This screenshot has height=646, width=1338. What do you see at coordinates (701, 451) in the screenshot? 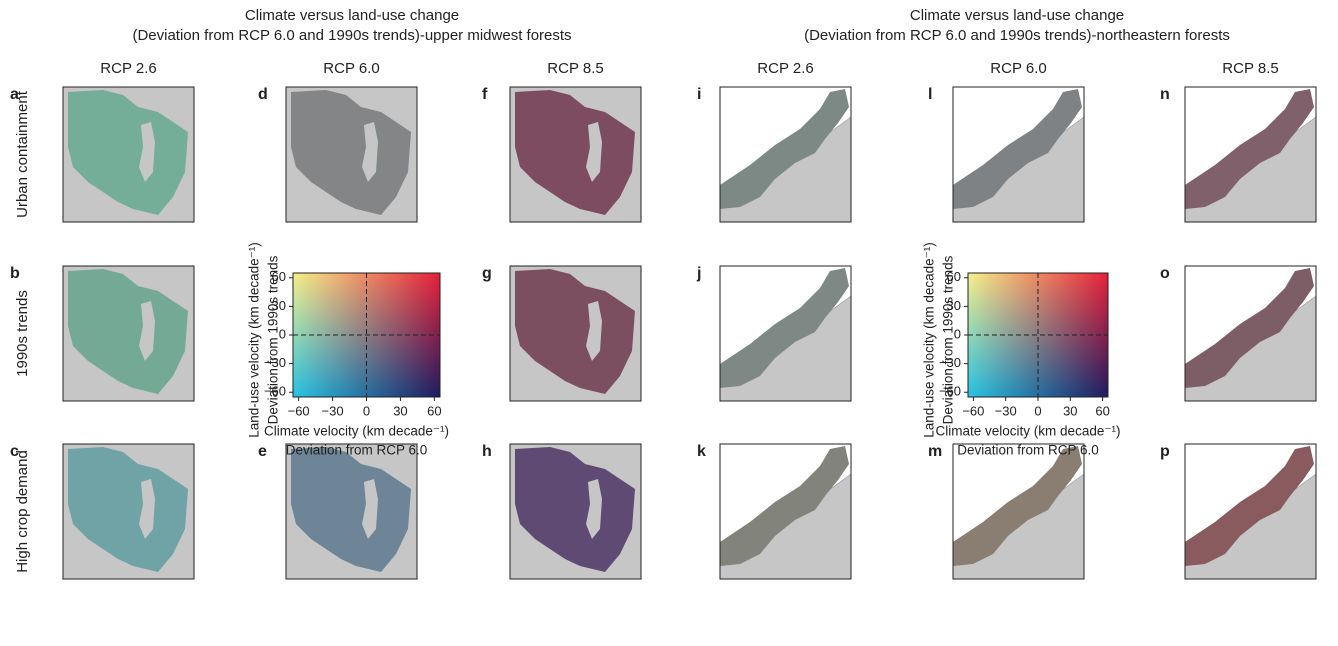
I see `panel-letter: k` at bounding box center [701, 451].